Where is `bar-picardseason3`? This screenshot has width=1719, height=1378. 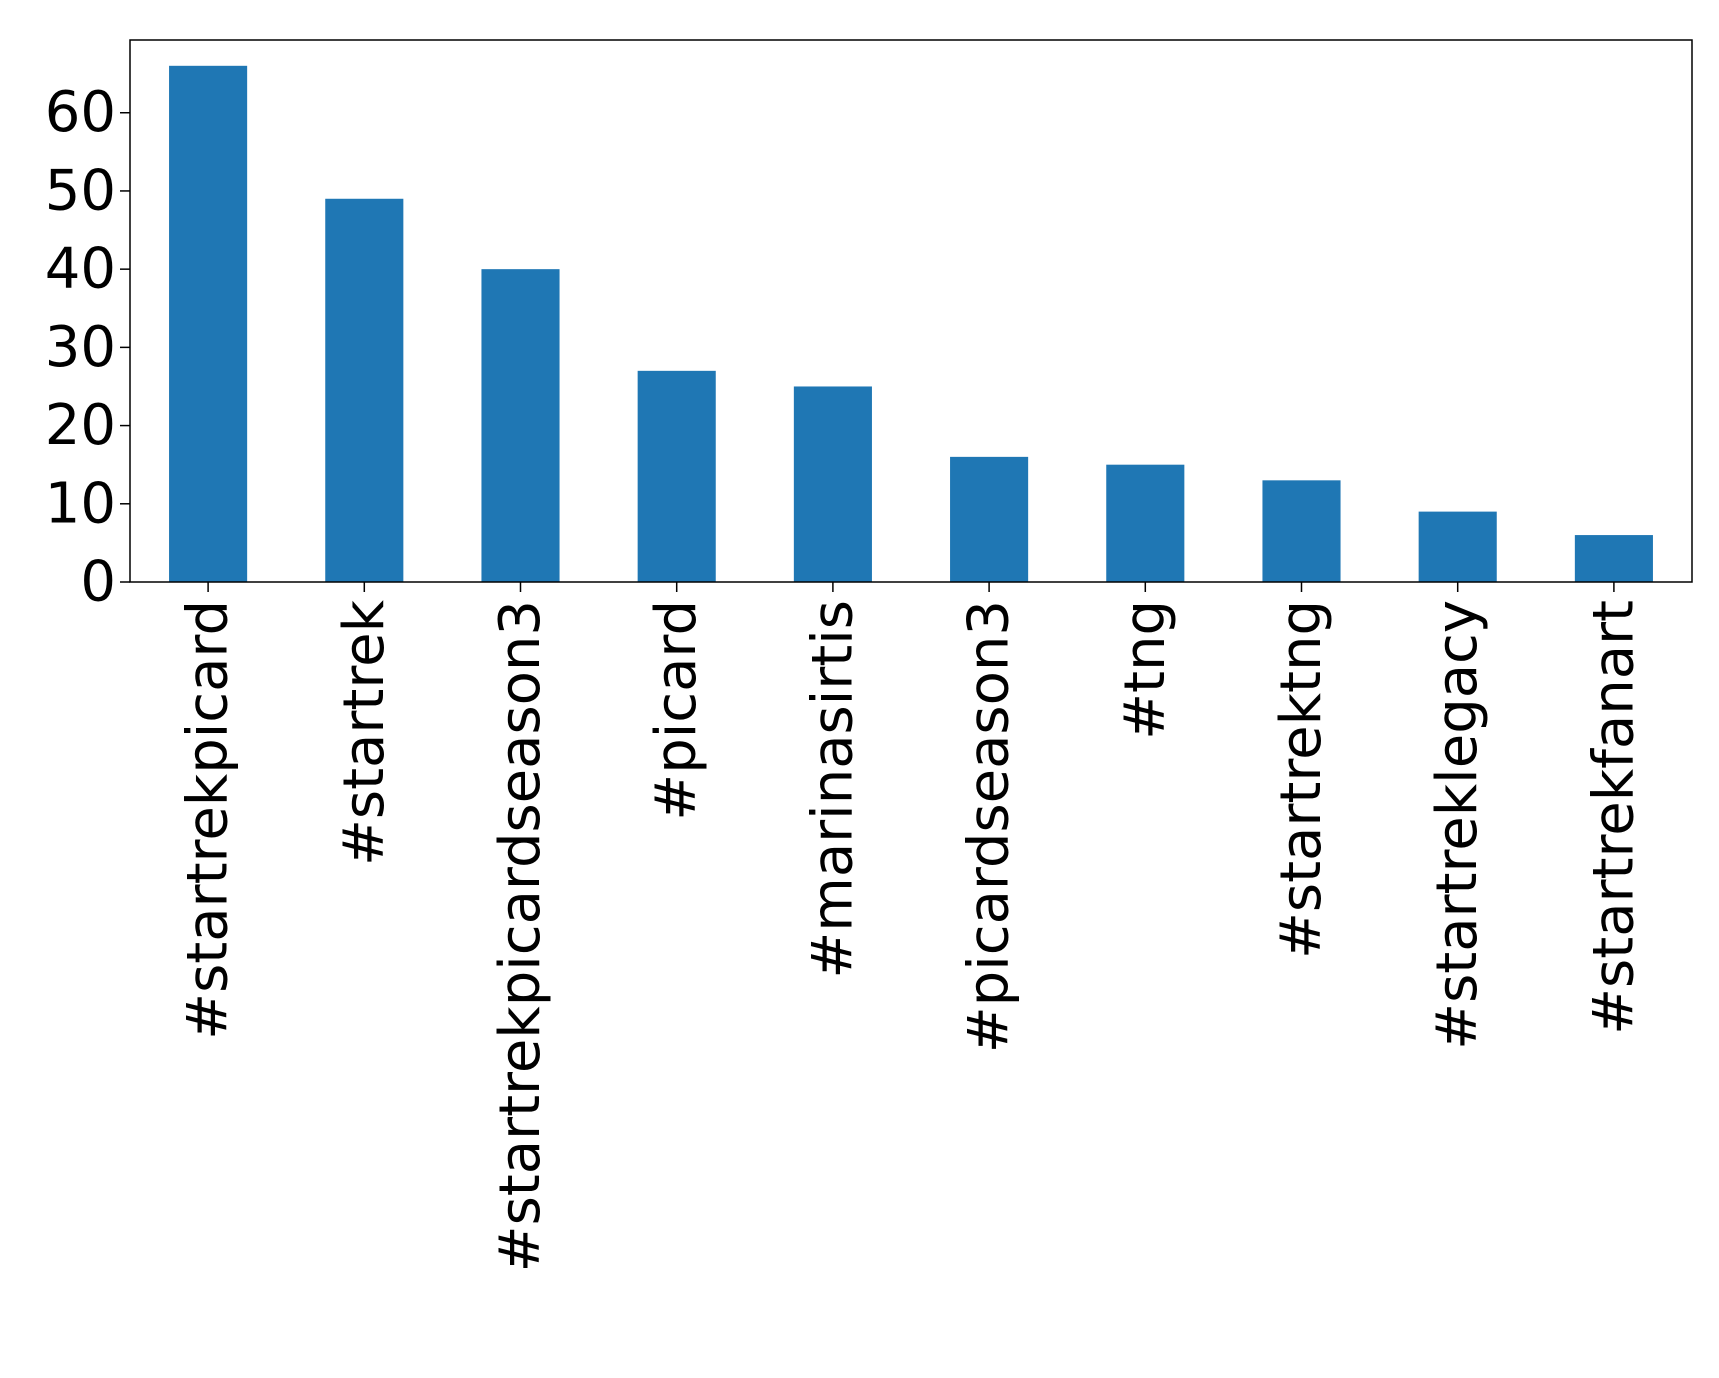
bar-picardseason3 is located at coordinates (989, 519).